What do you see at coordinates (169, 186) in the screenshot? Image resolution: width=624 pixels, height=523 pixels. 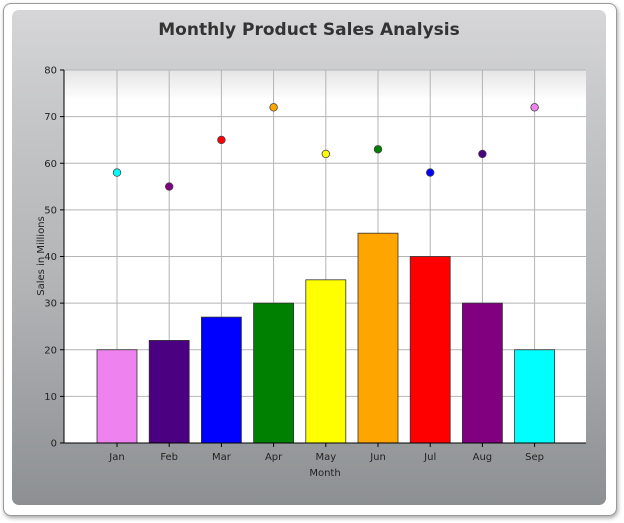 I see `point-feb` at bounding box center [169, 186].